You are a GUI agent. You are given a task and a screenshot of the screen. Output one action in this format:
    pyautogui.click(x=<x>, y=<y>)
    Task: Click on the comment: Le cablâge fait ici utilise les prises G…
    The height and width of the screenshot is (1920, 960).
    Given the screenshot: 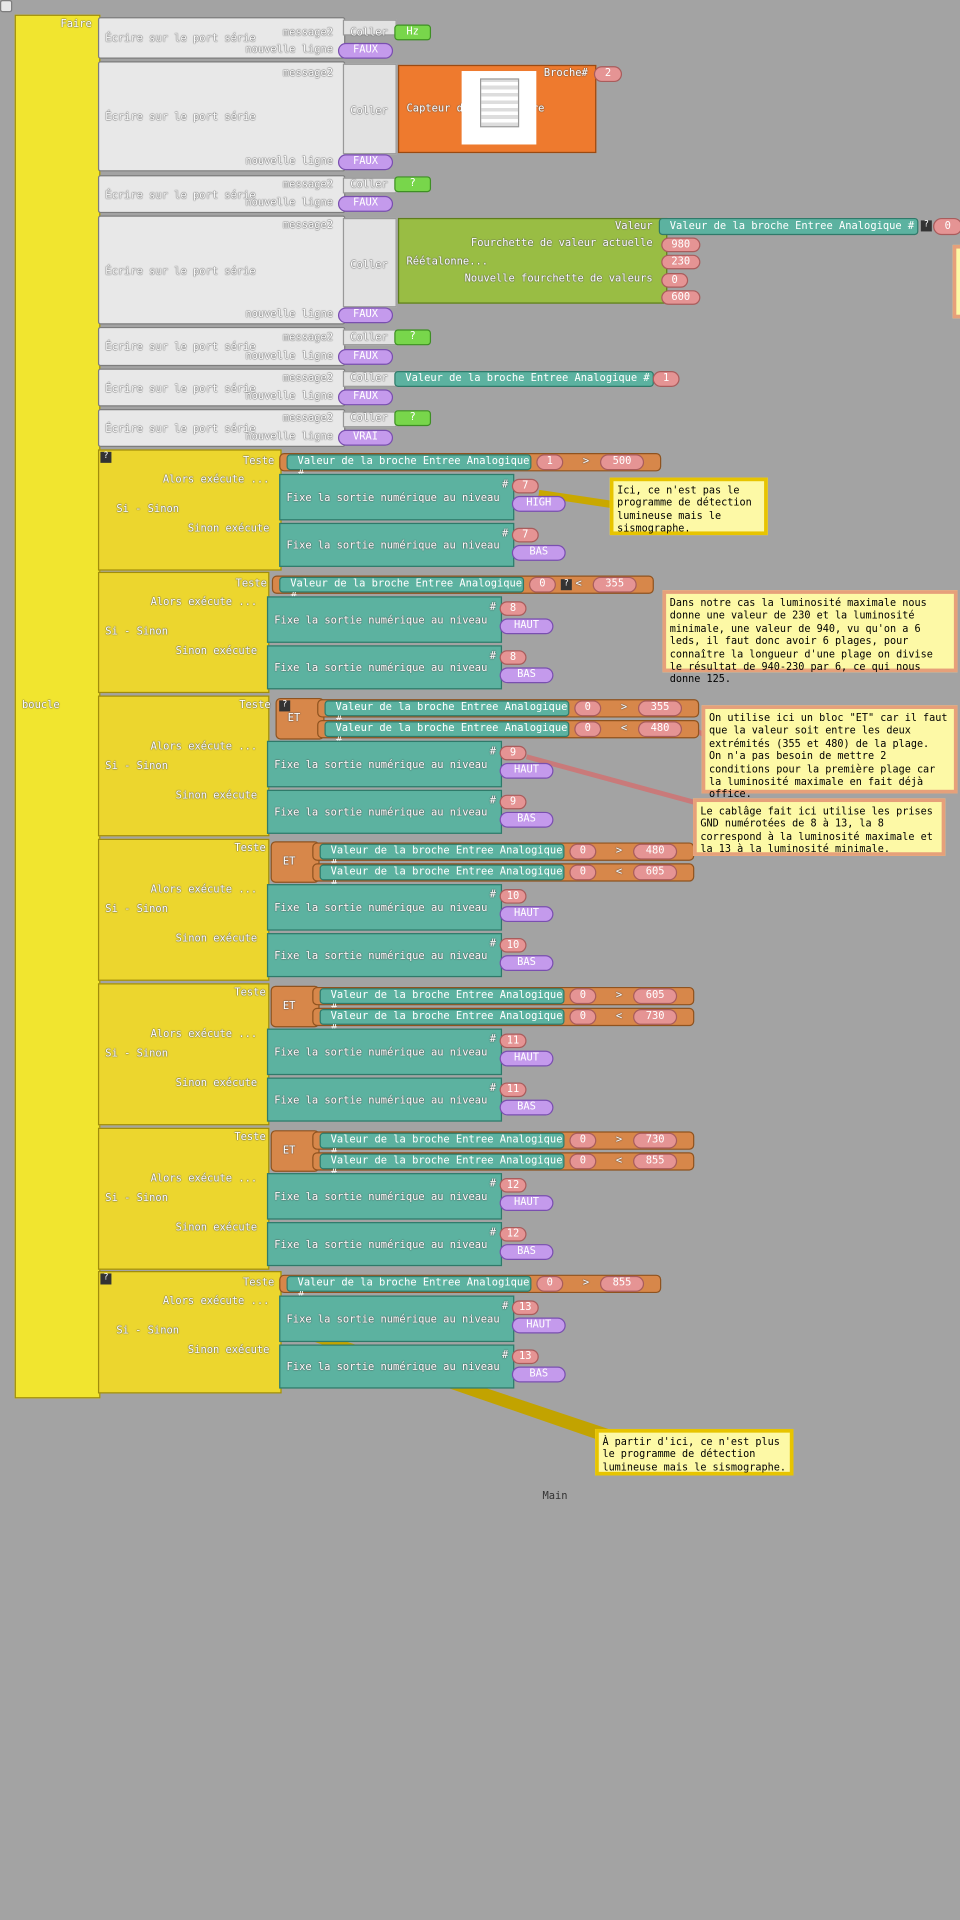 What is the action you would take?
    pyautogui.click(x=819, y=827)
    